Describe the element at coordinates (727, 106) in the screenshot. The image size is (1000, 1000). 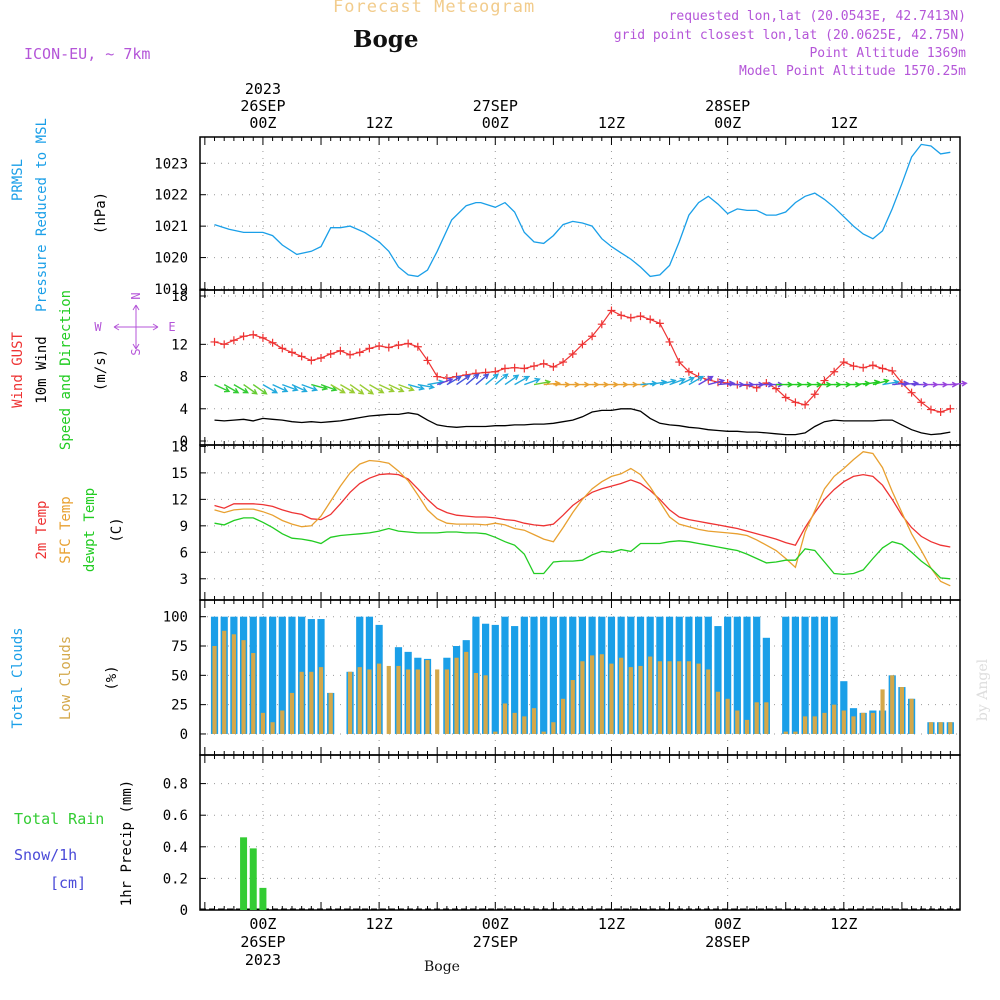
I see `top-time-label: 28SEP` at that location.